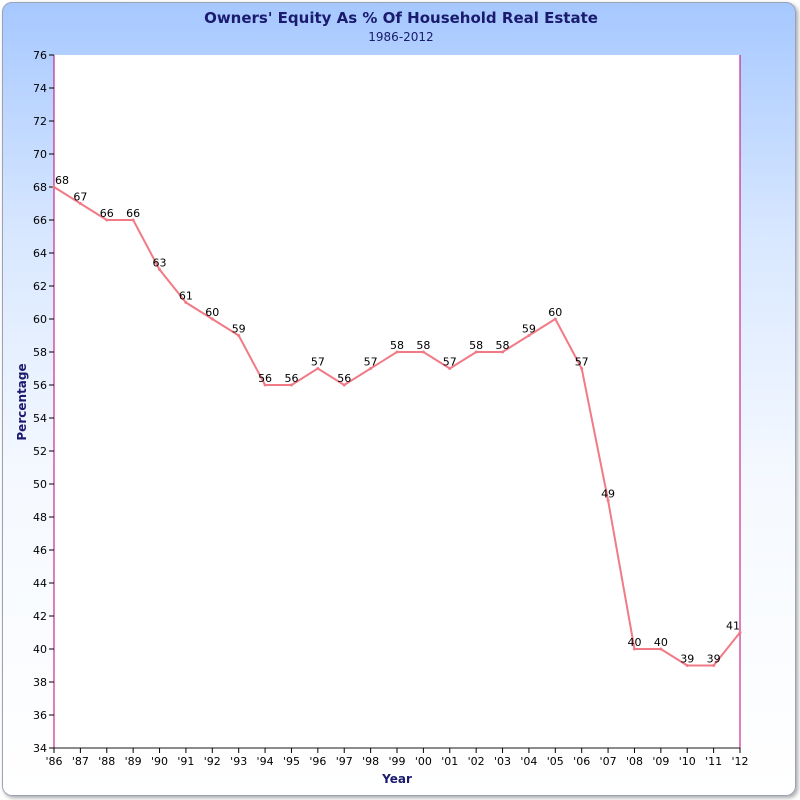  I want to click on y-tick-label: 64, so click(40, 253).